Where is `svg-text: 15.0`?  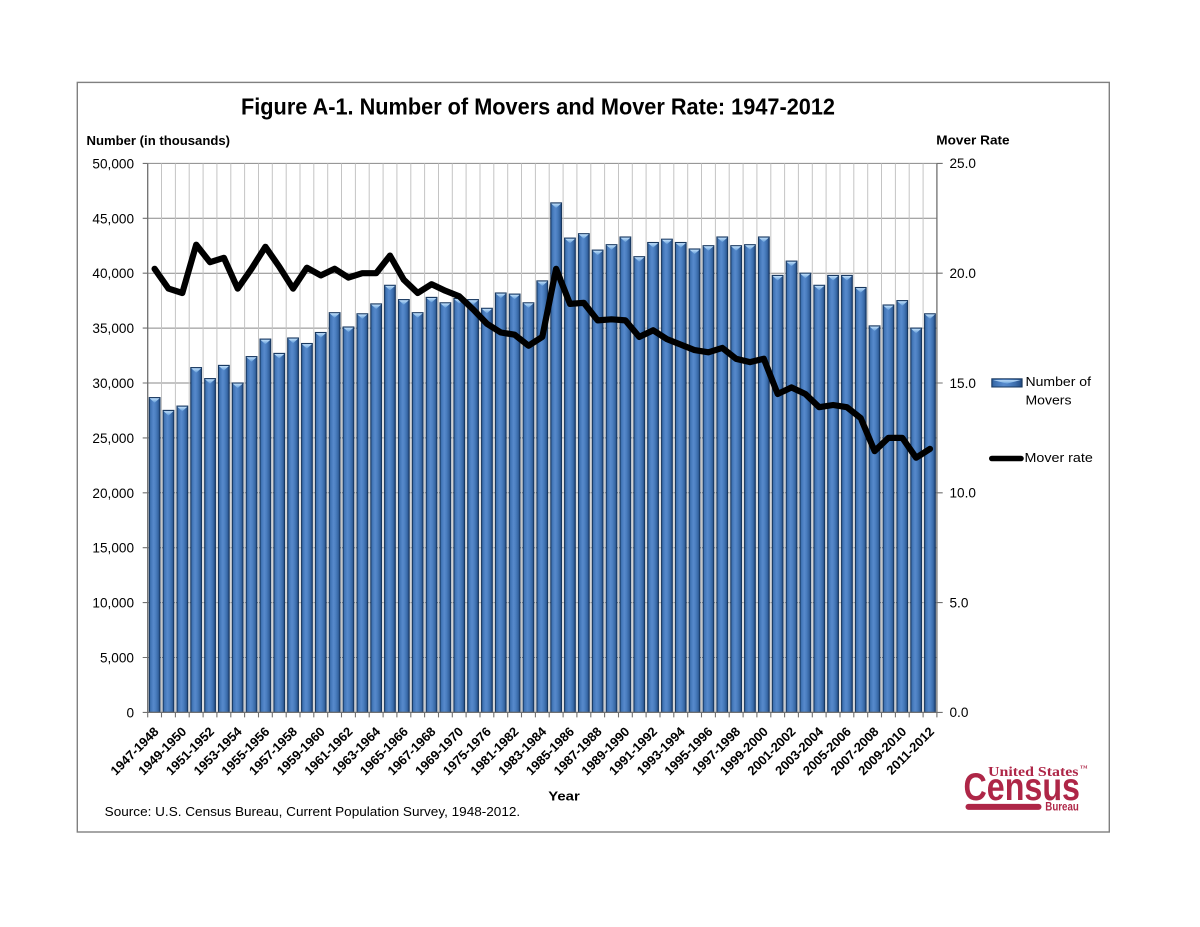 svg-text: 15.0 is located at coordinates (963, 383).